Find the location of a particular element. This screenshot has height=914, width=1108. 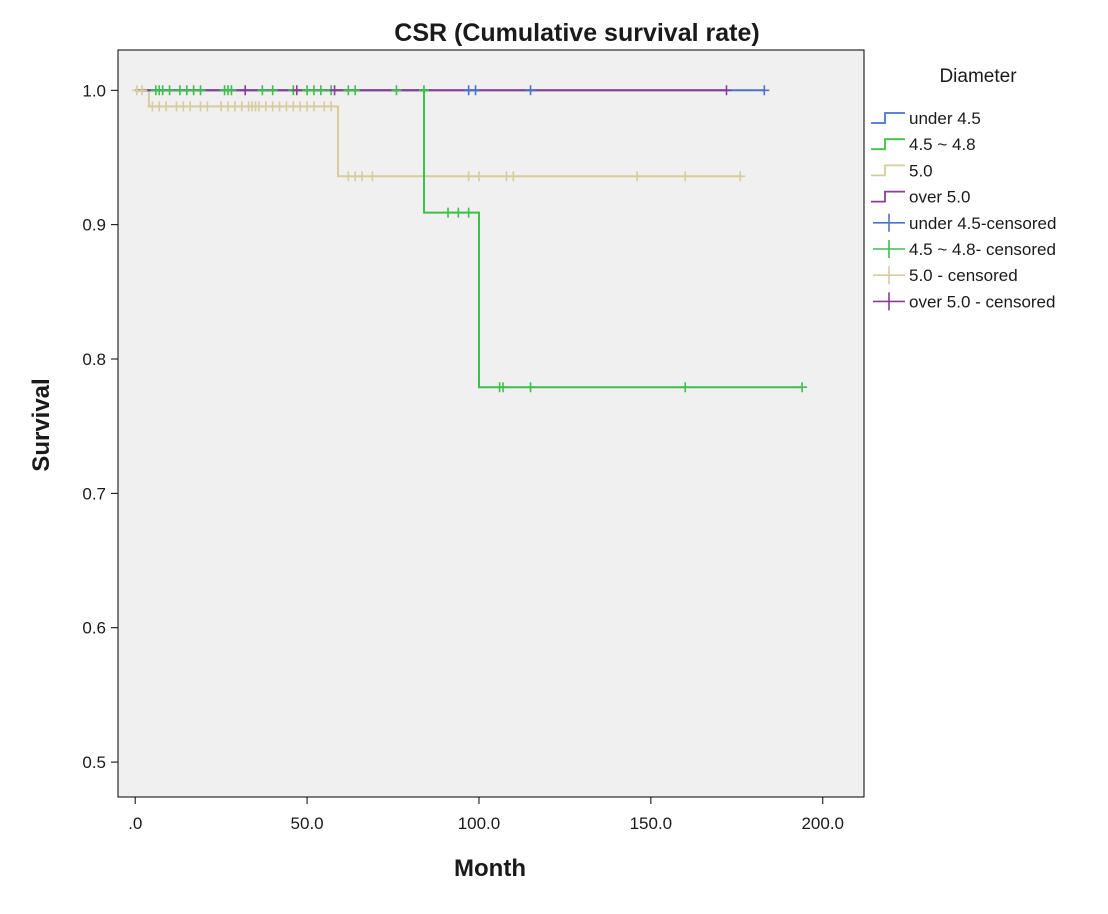

x-tick-label: 100.0 is located at coordinates (479, 823).